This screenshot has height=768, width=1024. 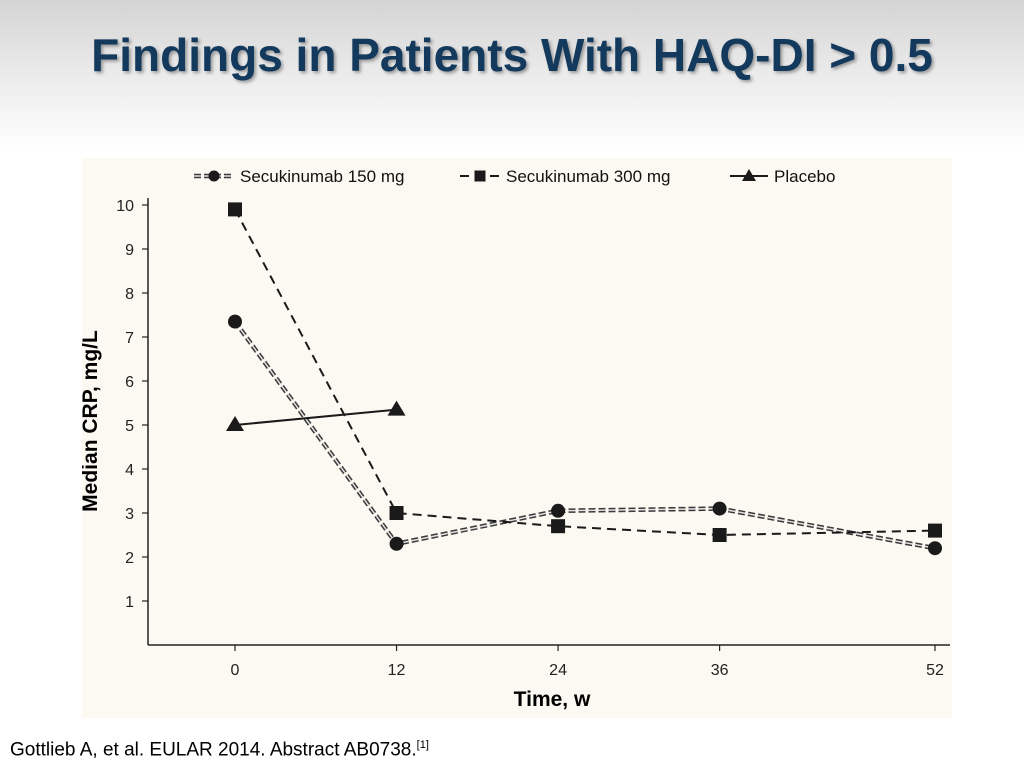 What do you see at coordinates (129, 602) in the screenshot?
I see `y-tick-label: 1` at bounding box center [129, 602].